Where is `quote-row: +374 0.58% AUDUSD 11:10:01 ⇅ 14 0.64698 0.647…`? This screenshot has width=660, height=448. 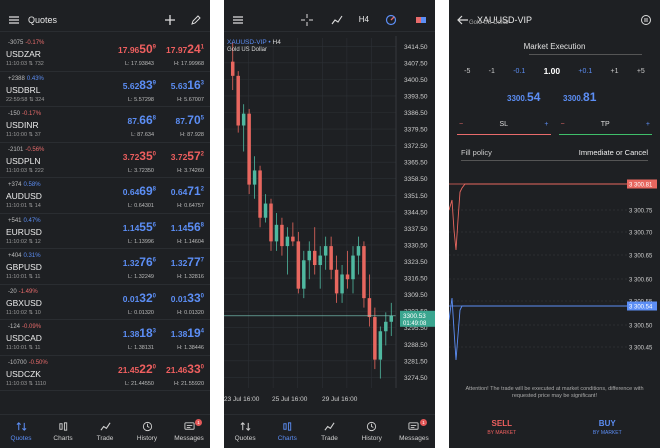
quote-row: +374 0.58% AUDUSD 11:10:01 ⇅ 14 0.64698 0.647… is located at coordinates (105, 196).